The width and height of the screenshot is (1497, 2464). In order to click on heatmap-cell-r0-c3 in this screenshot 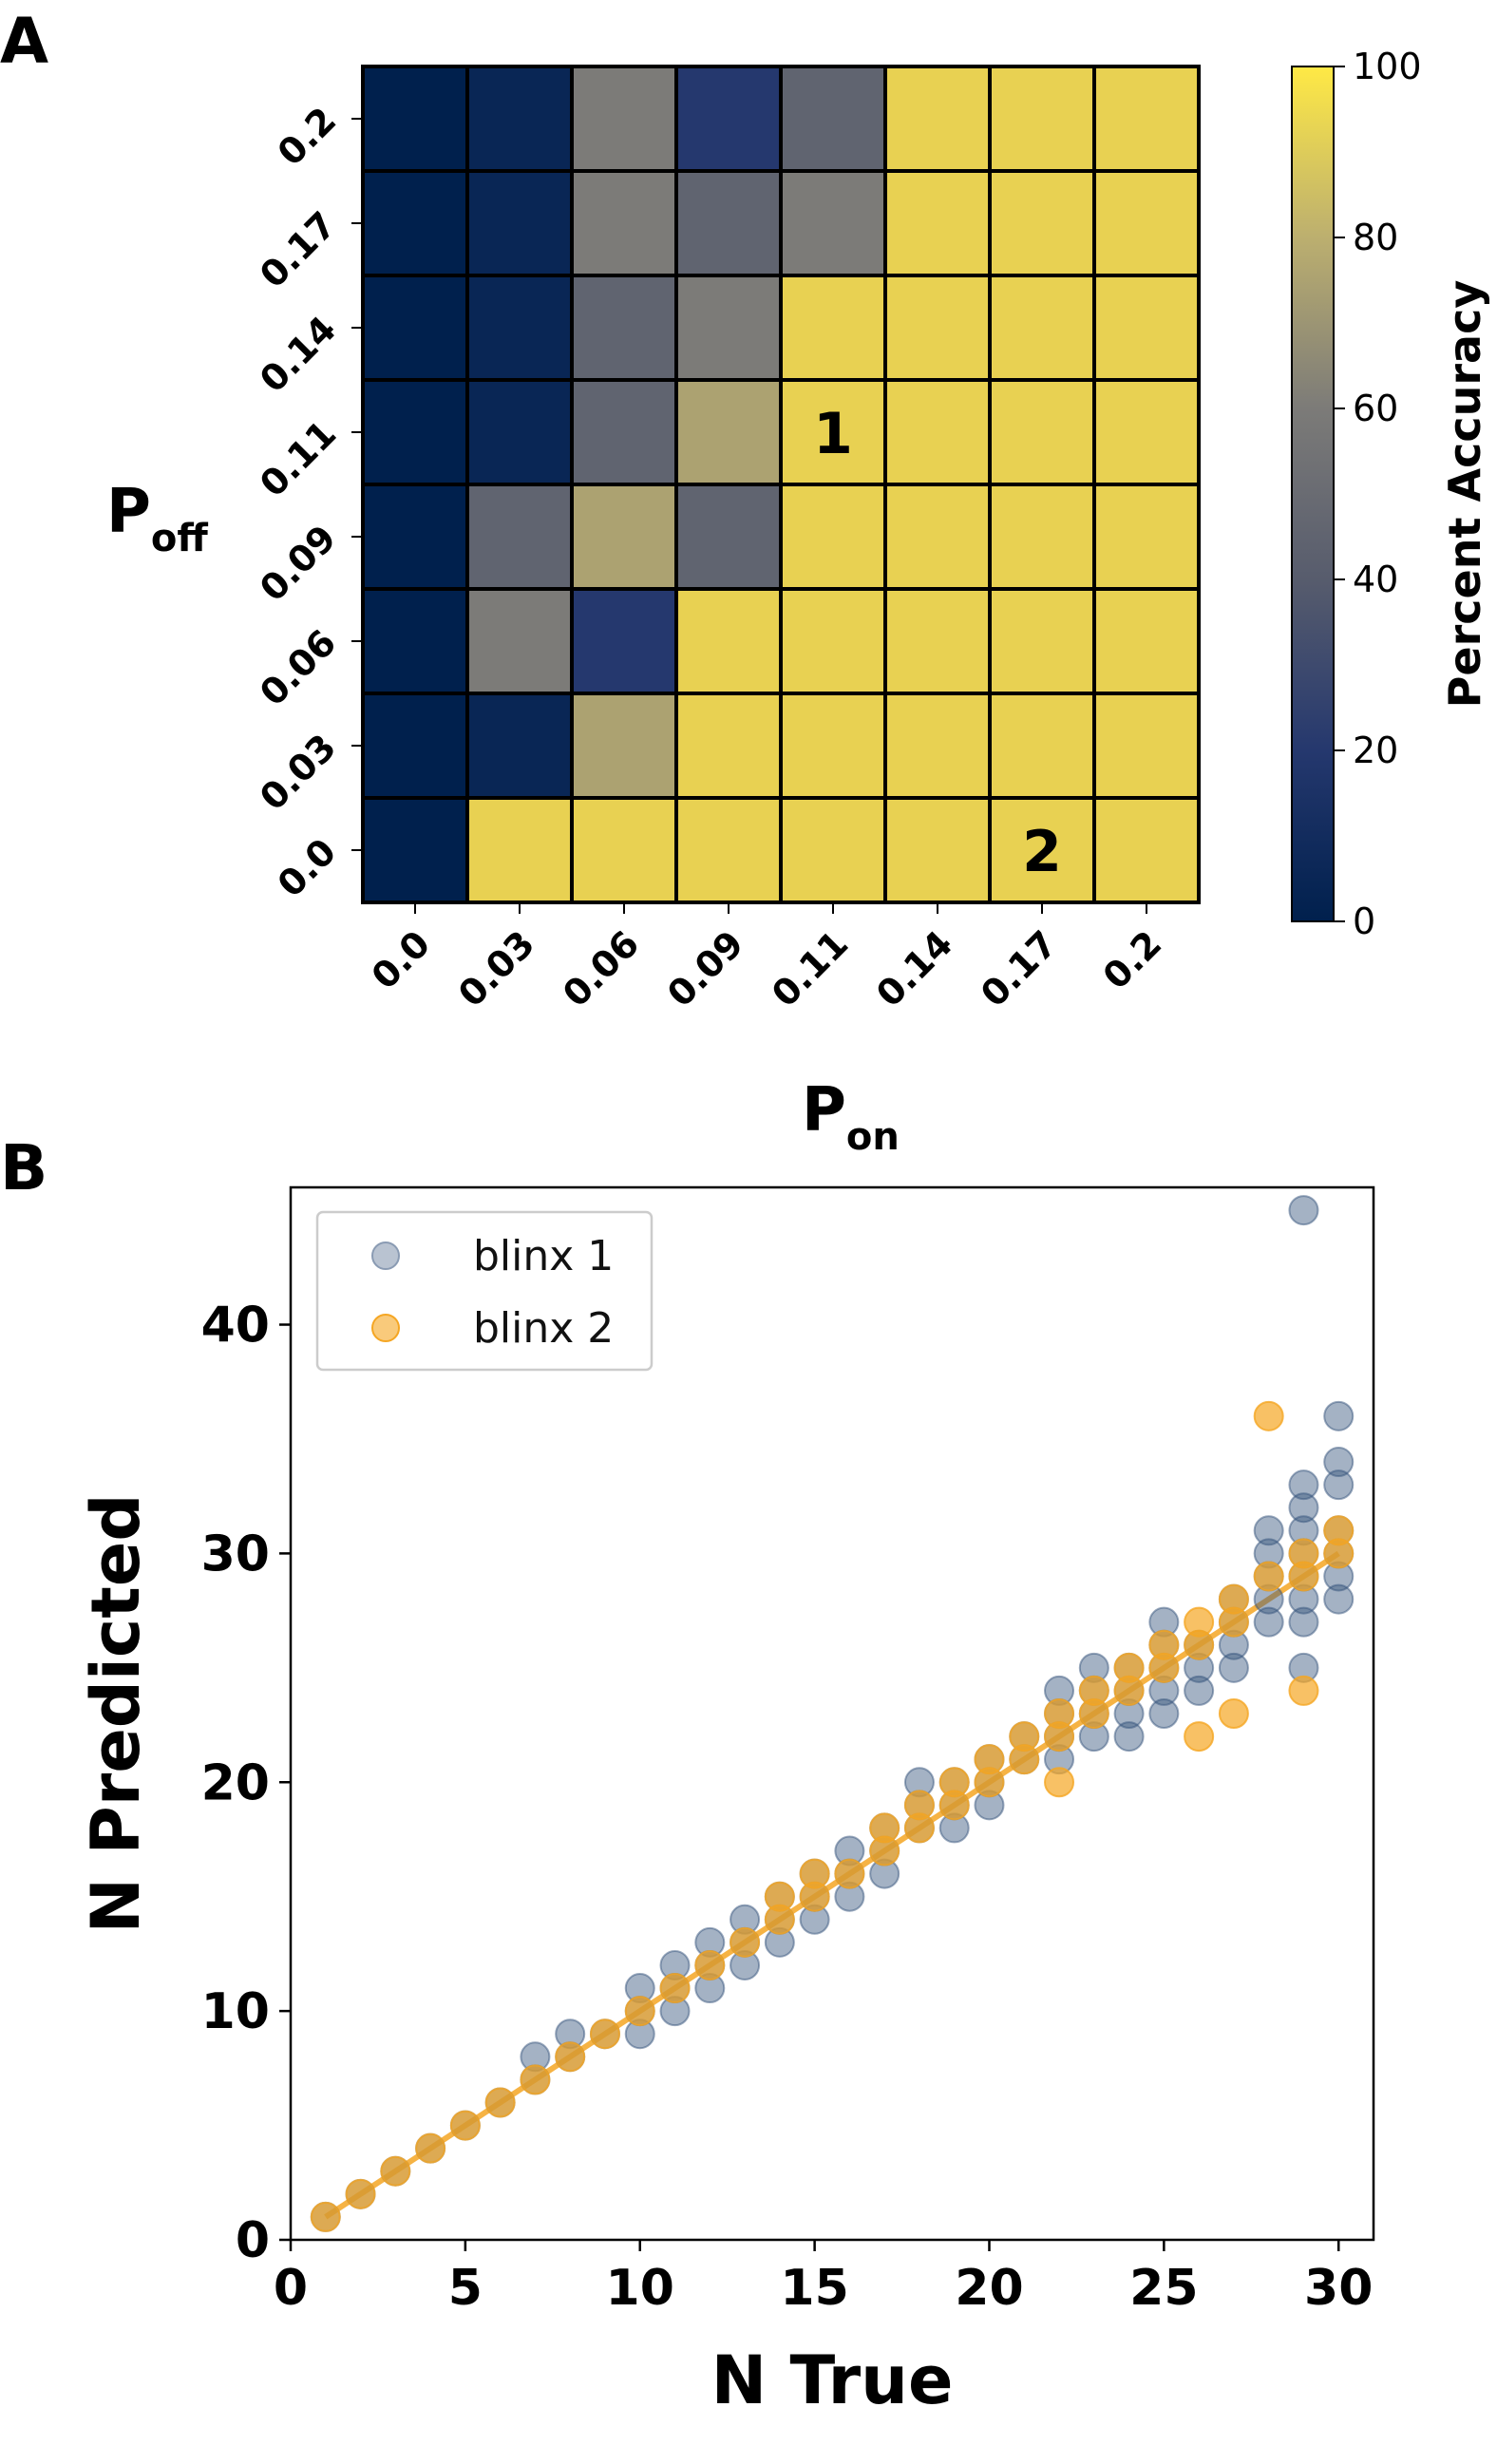, I will do `click(728, 119)`.